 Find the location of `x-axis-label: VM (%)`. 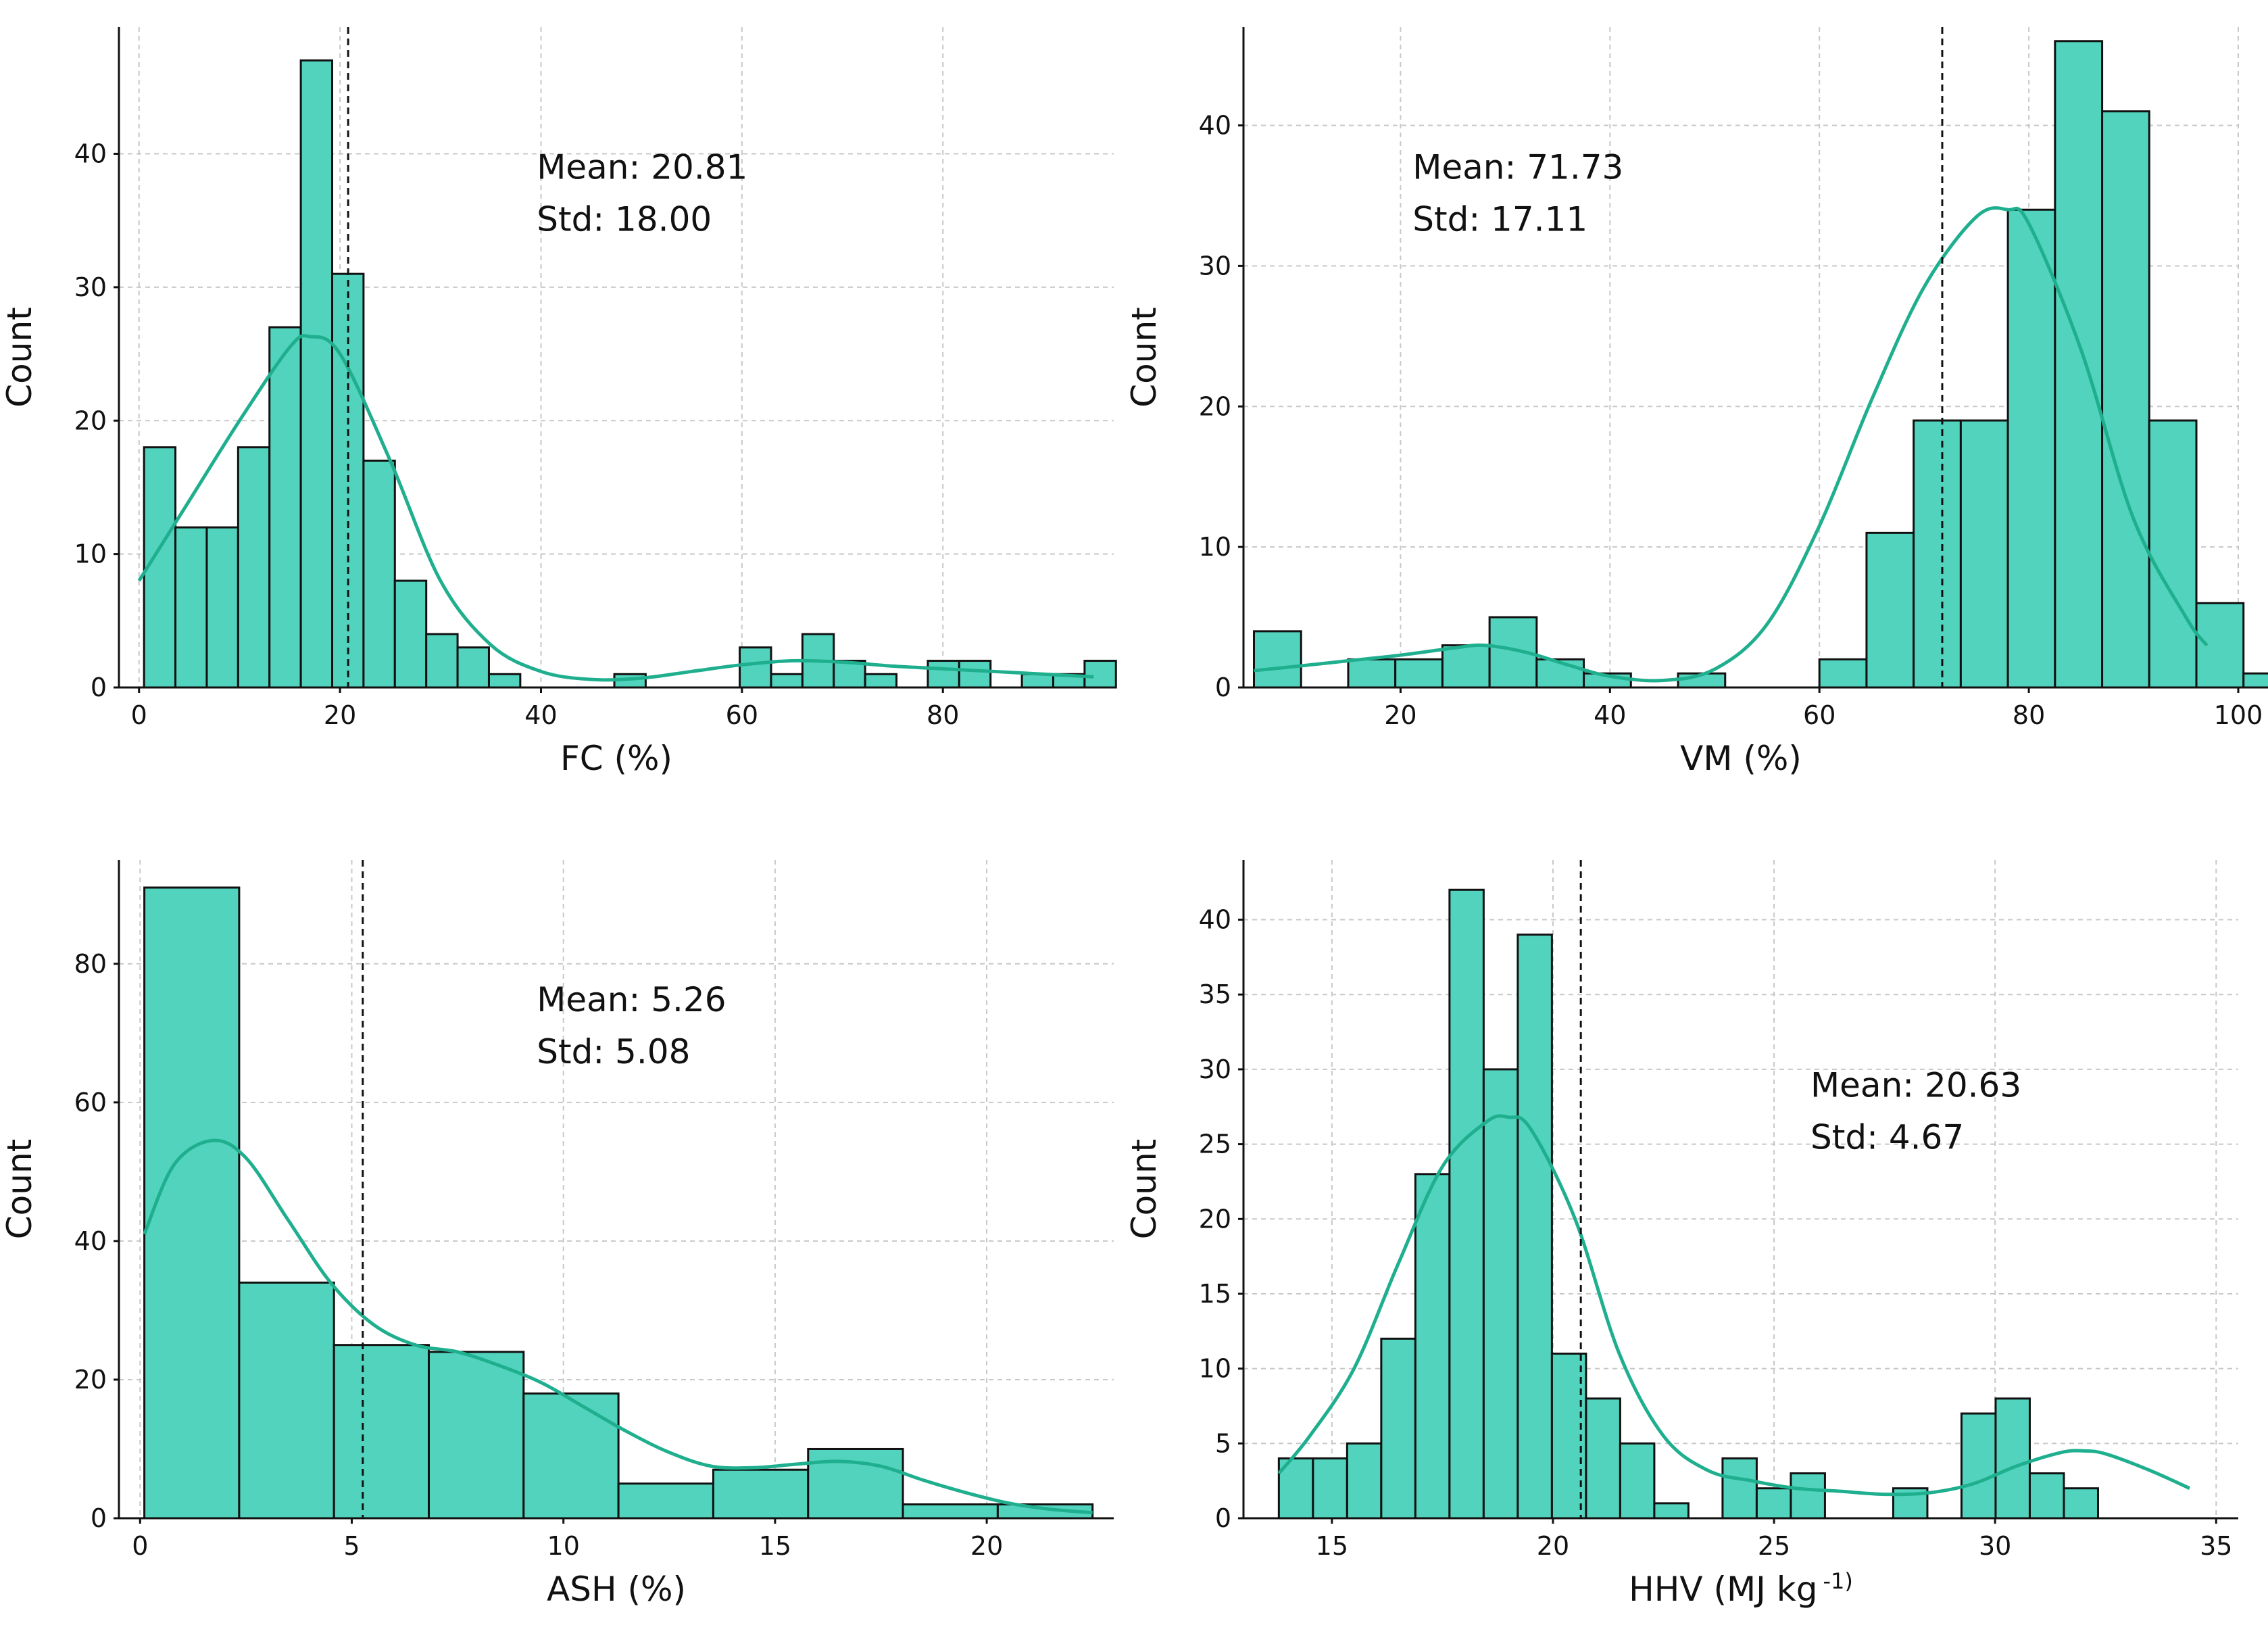

x-axis-label: VM (%) is located at coordinates (1741, 758).